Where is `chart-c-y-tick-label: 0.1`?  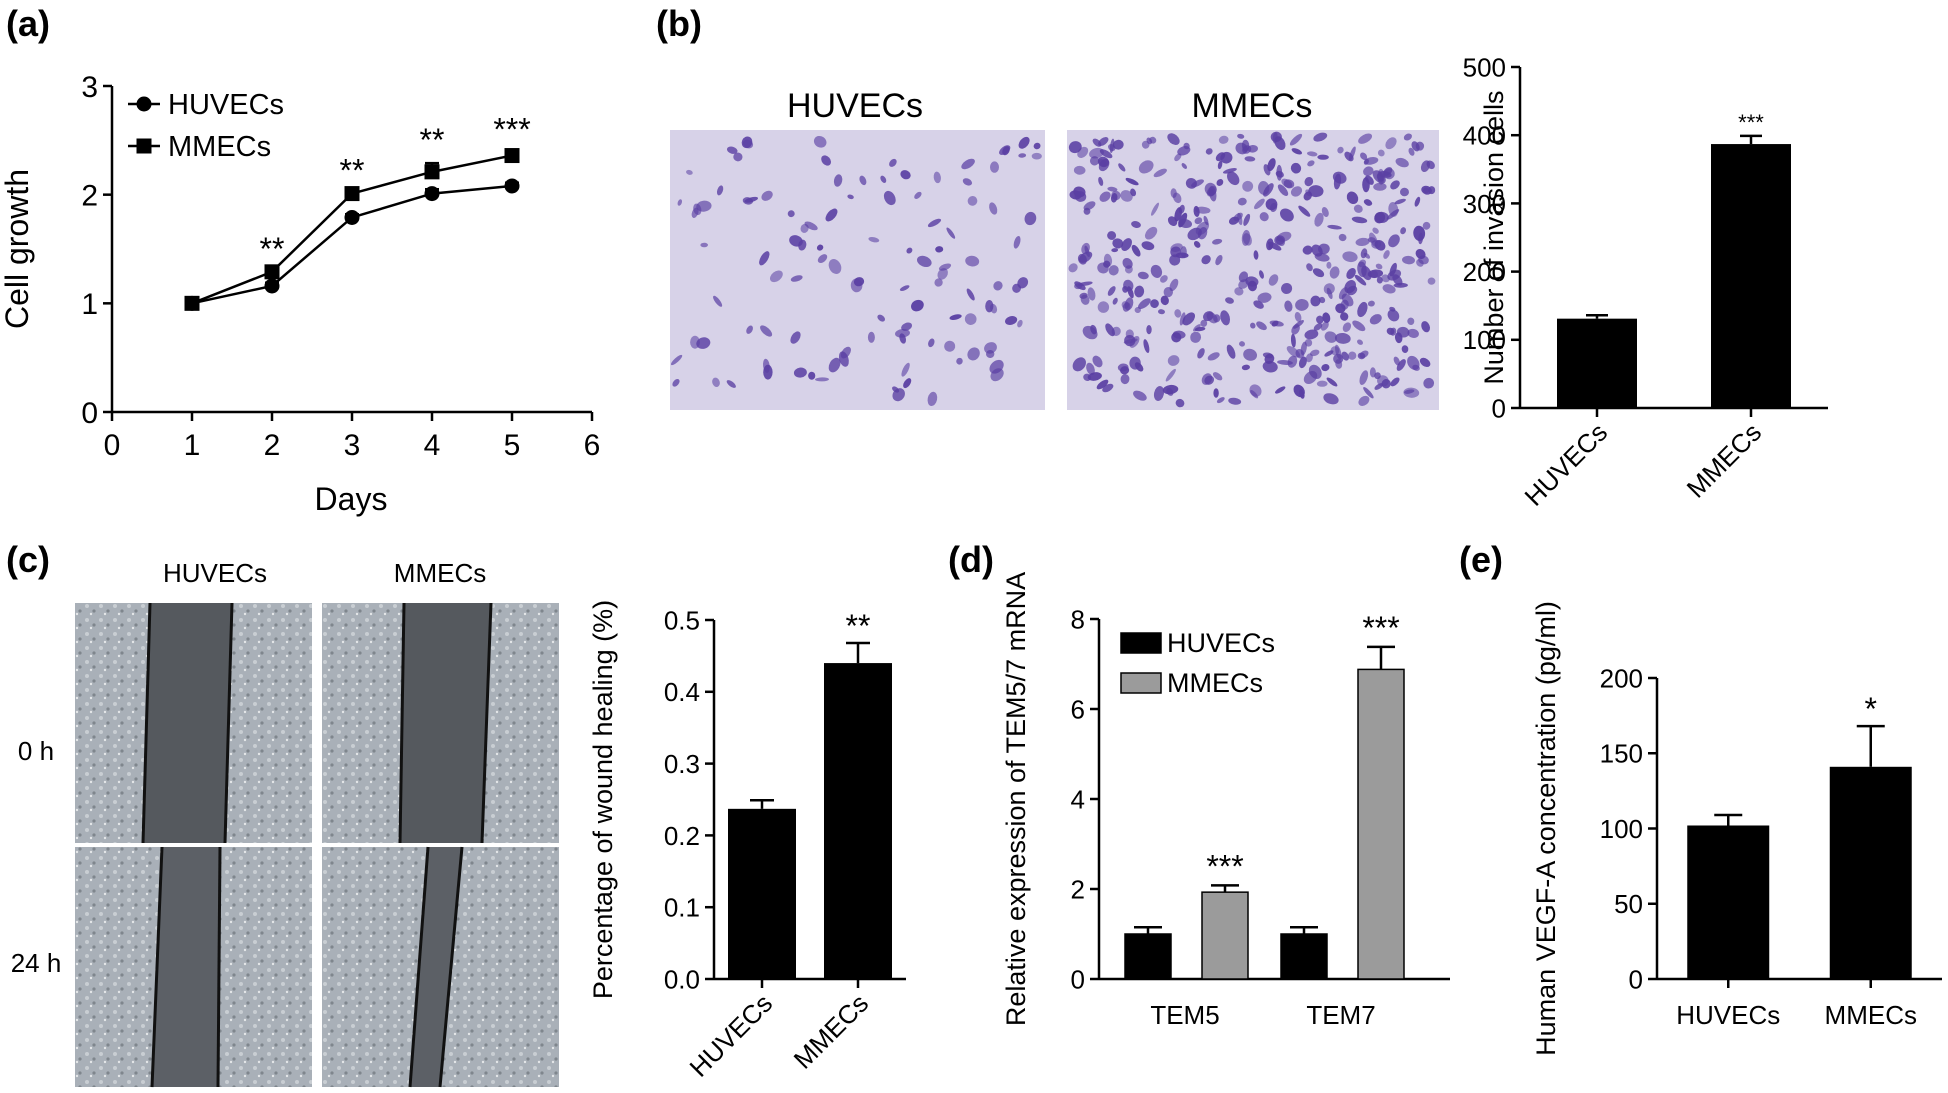 chart-c-y-tick-label: 0.1 is located at coordinates (682, 908).